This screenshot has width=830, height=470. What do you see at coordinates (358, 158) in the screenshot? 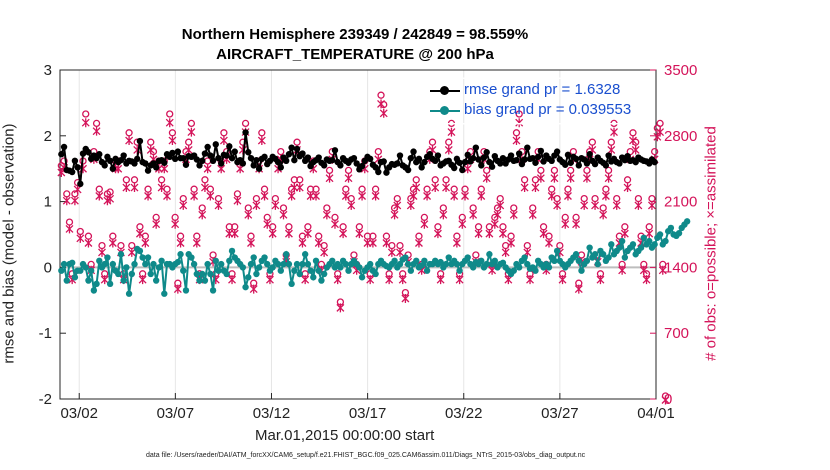
I see `rmse-series-line` at bounding box center [358, 158].